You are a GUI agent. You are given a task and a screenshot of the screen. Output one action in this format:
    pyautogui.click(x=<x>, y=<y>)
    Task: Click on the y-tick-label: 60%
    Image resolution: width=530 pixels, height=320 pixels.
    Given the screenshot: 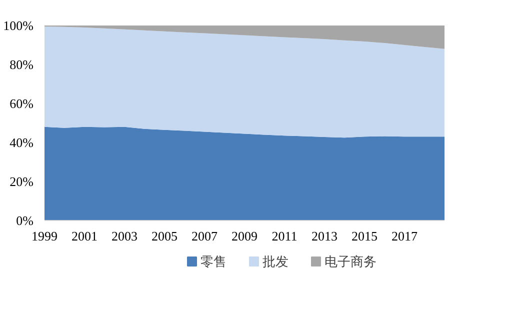 What is the action you would take?
    pyautogui.click(x=22, y=103)
    